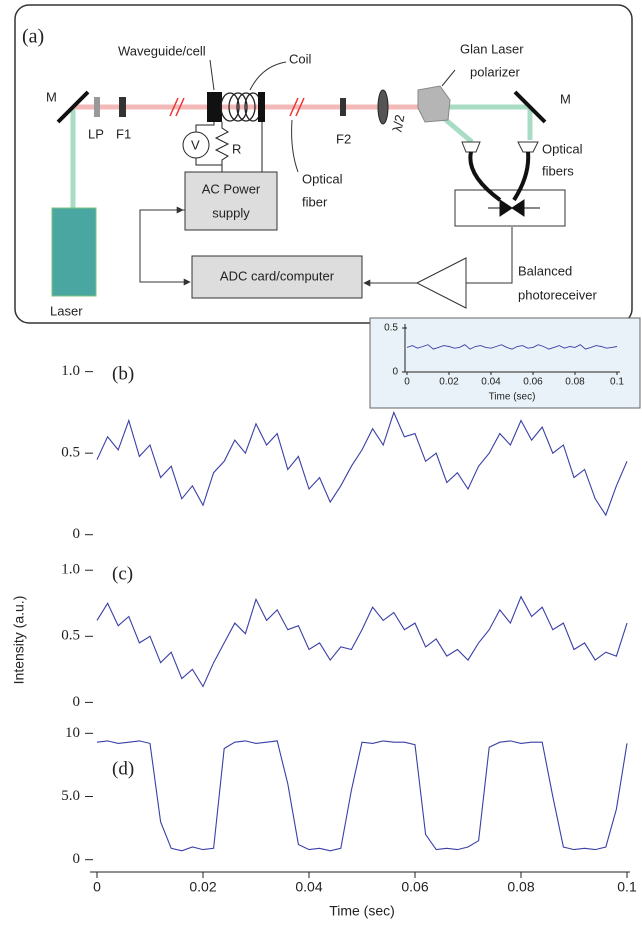  Describe the element at coordinates (557, 294) in the screenshot. I see `photoreceiver-label: photoreceiver` at that location.